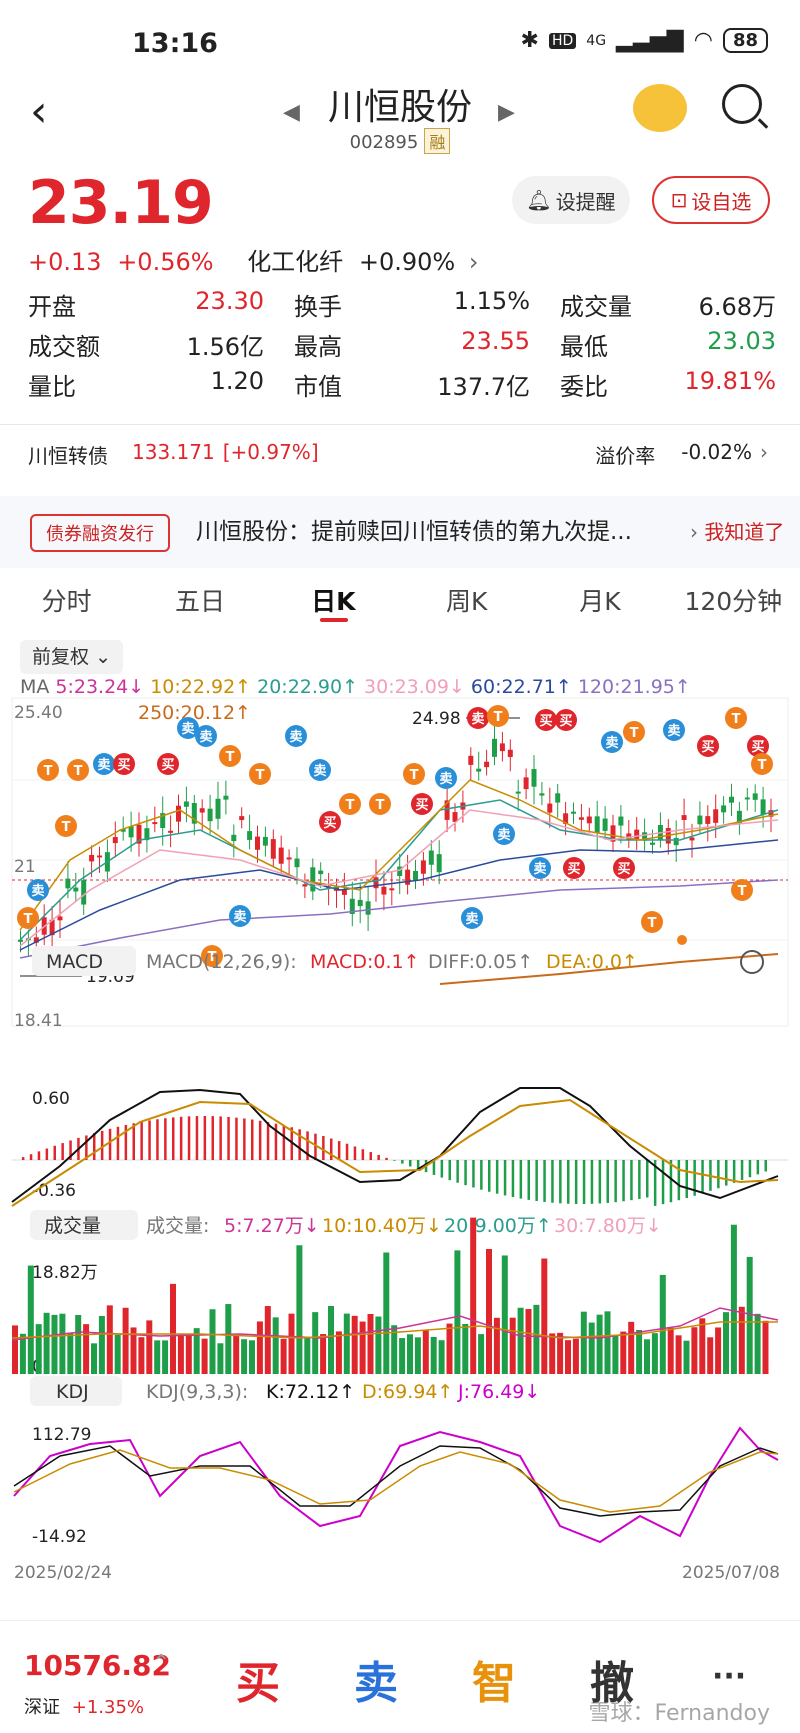  I want to click on t-marker: T, so click(736, 718).